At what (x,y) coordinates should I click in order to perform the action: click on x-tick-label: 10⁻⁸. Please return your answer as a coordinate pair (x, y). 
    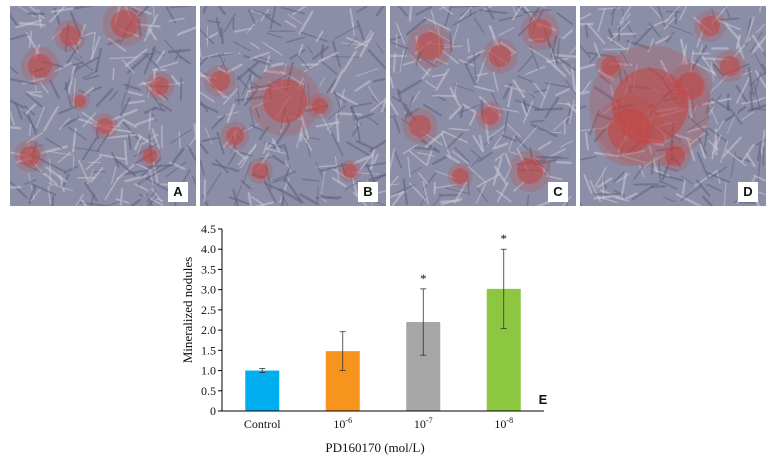
    Looking at the image, I should click on (503, 423).